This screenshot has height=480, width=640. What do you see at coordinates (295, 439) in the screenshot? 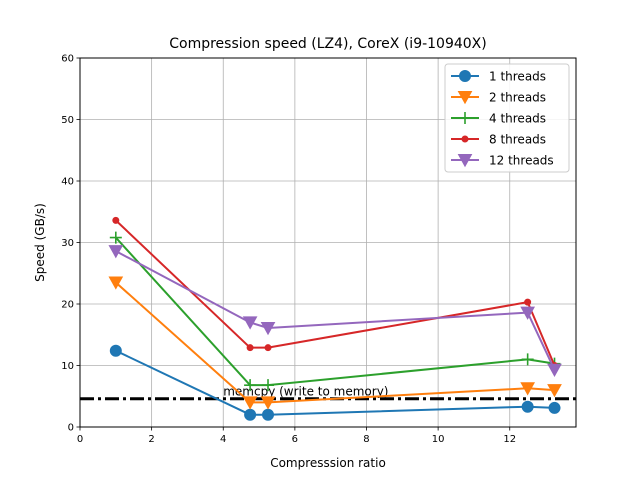
I see `x-tick-label: 6` at bounding box center [295, 439].